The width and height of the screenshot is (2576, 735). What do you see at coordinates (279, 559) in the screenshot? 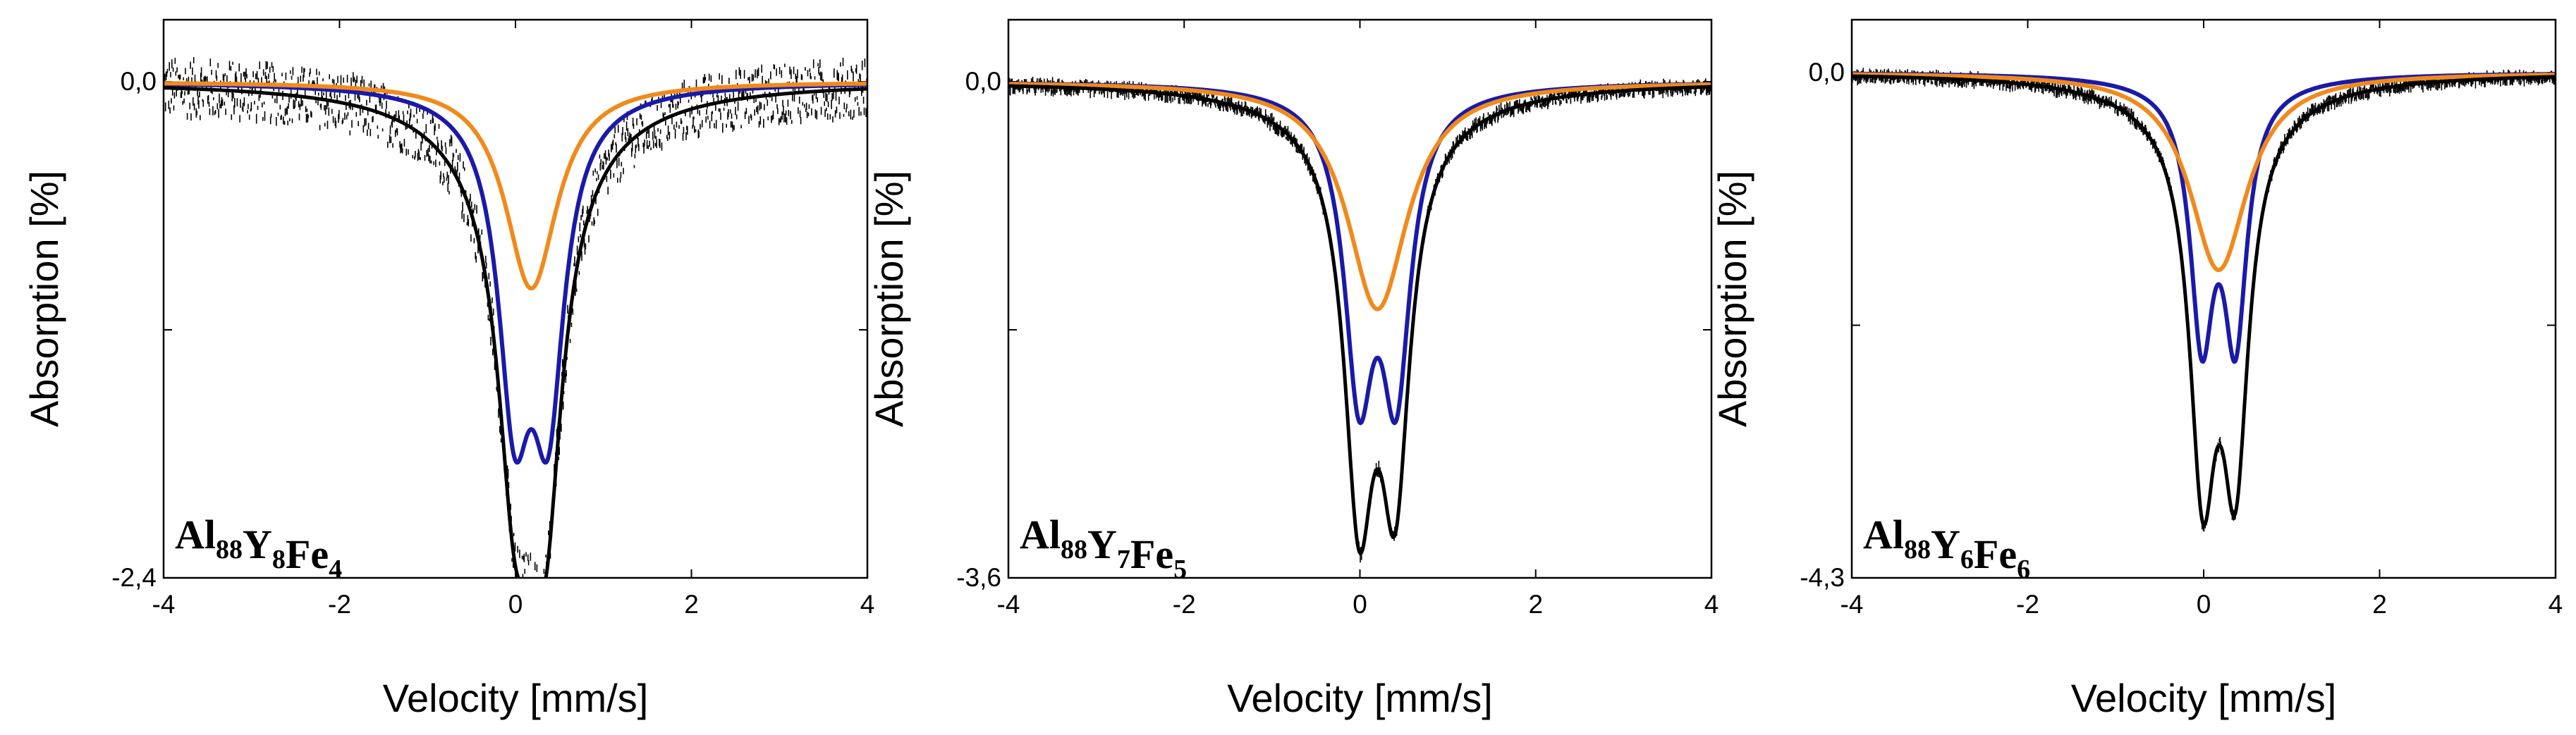
I see `element-count: 8` at bounding box center [279, 559].